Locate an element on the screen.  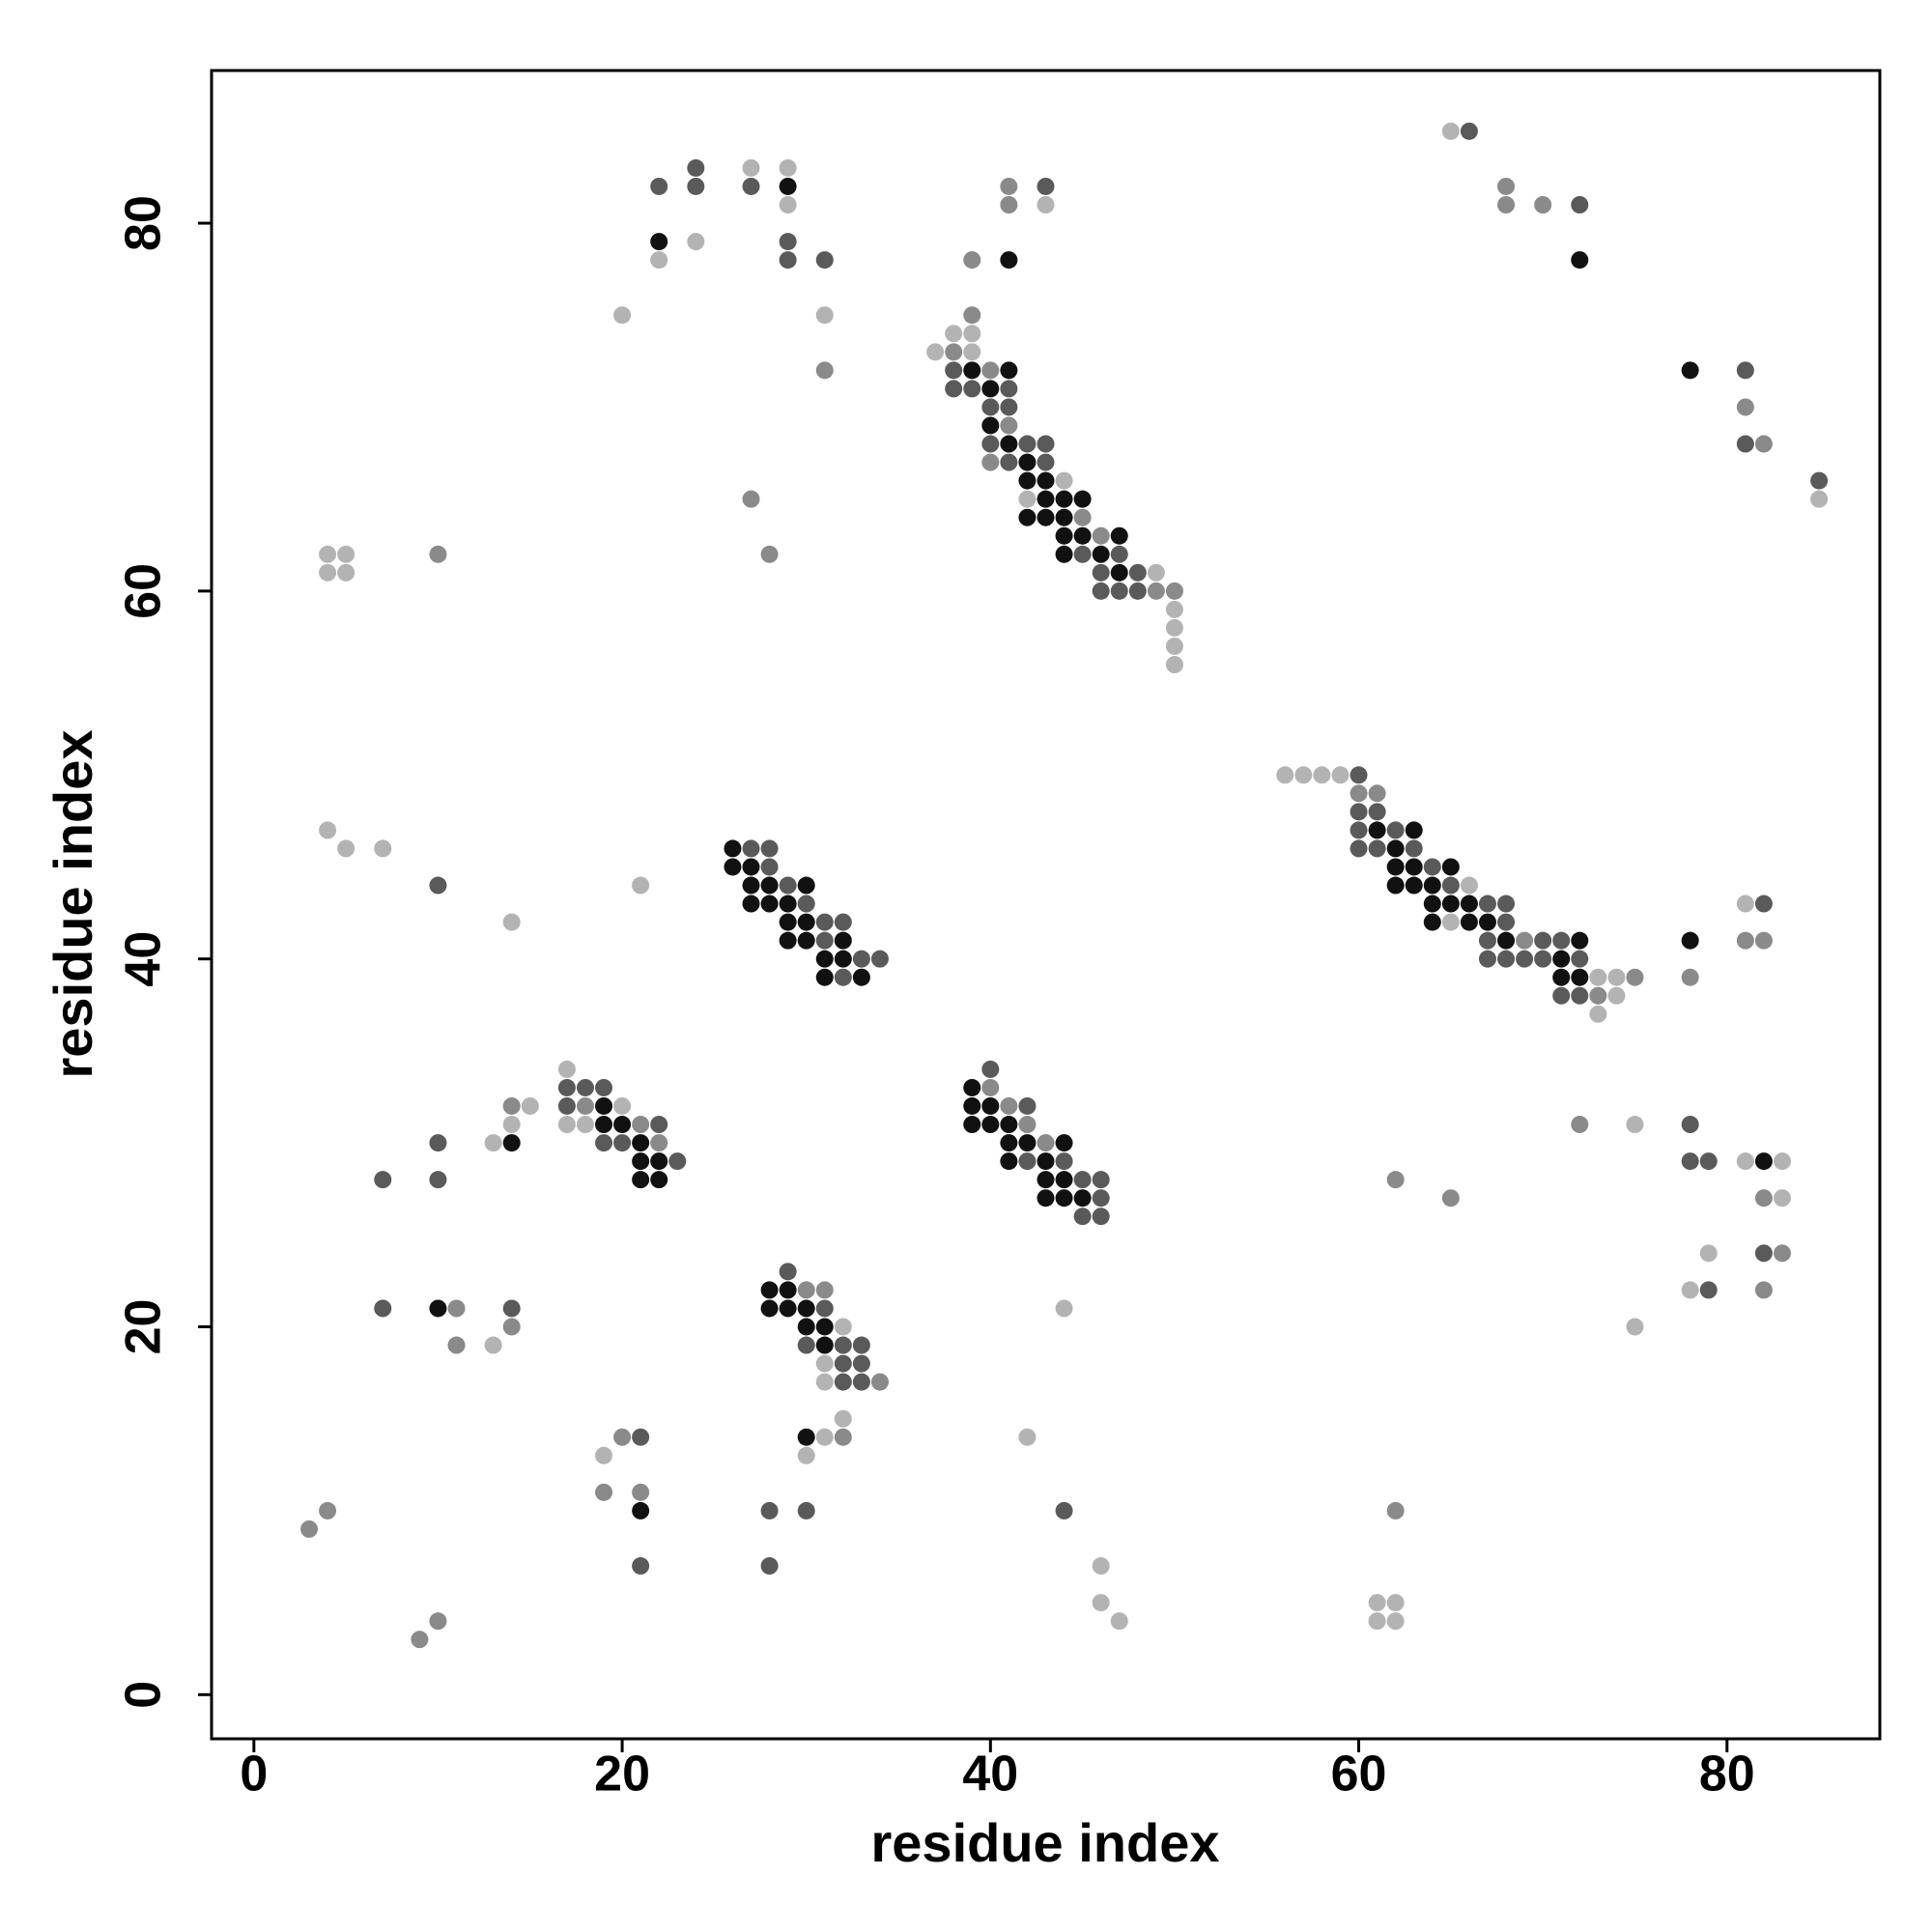
y-axis-label: residue index is located at coordinates (73, 903).